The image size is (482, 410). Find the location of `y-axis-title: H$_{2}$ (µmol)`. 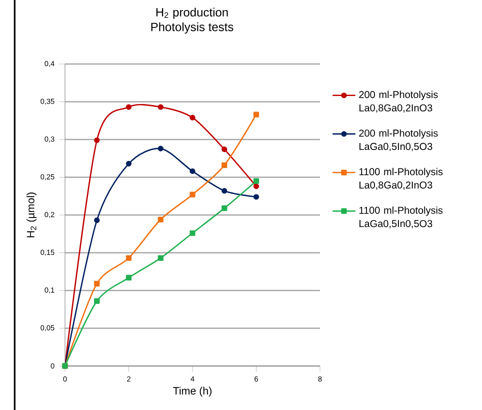

y-axis-title: H$_{2}$ (µmol) is located at coordinates (31, 215).